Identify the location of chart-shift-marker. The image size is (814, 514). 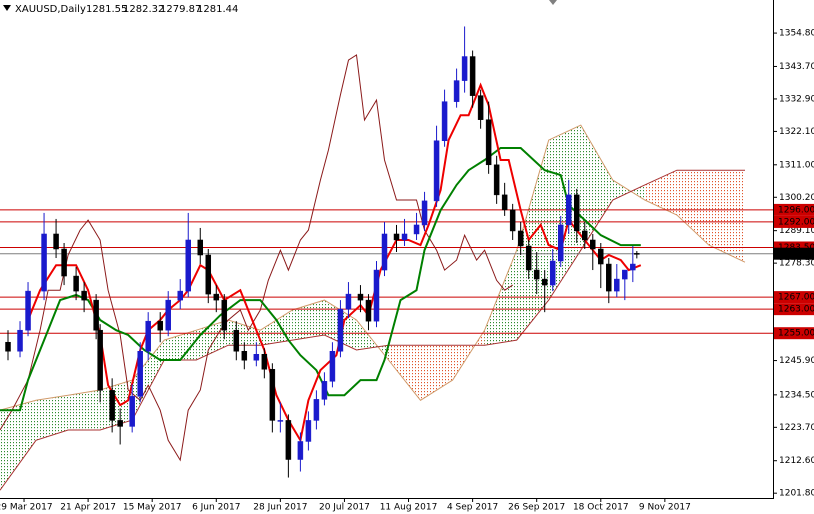
(553, 2).